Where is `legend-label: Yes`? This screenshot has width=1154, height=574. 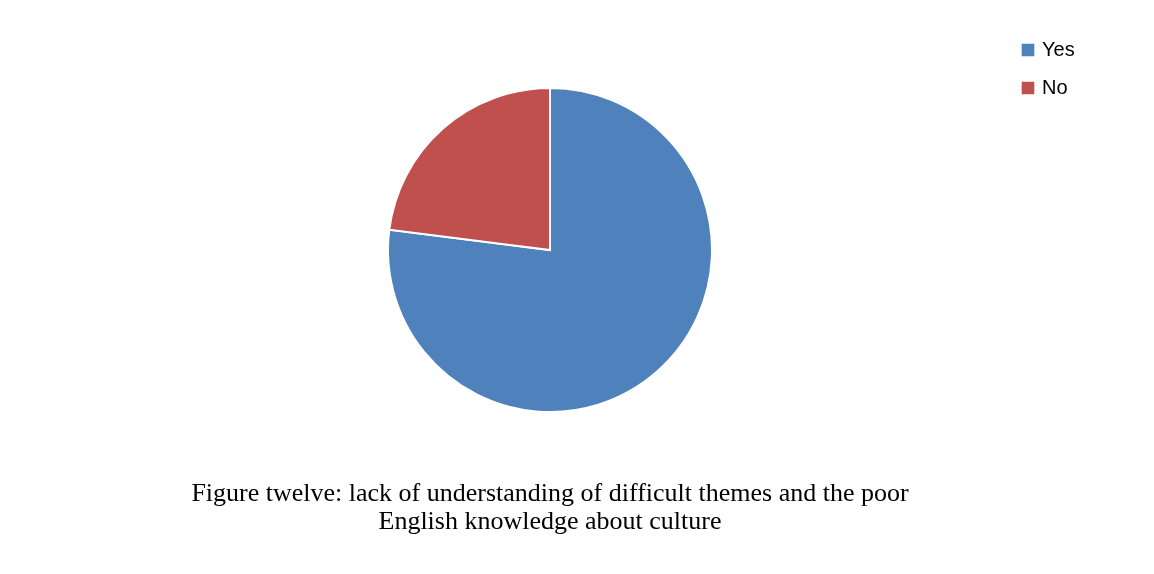
legend-label: Yes is located at coordinates (1058, 49).